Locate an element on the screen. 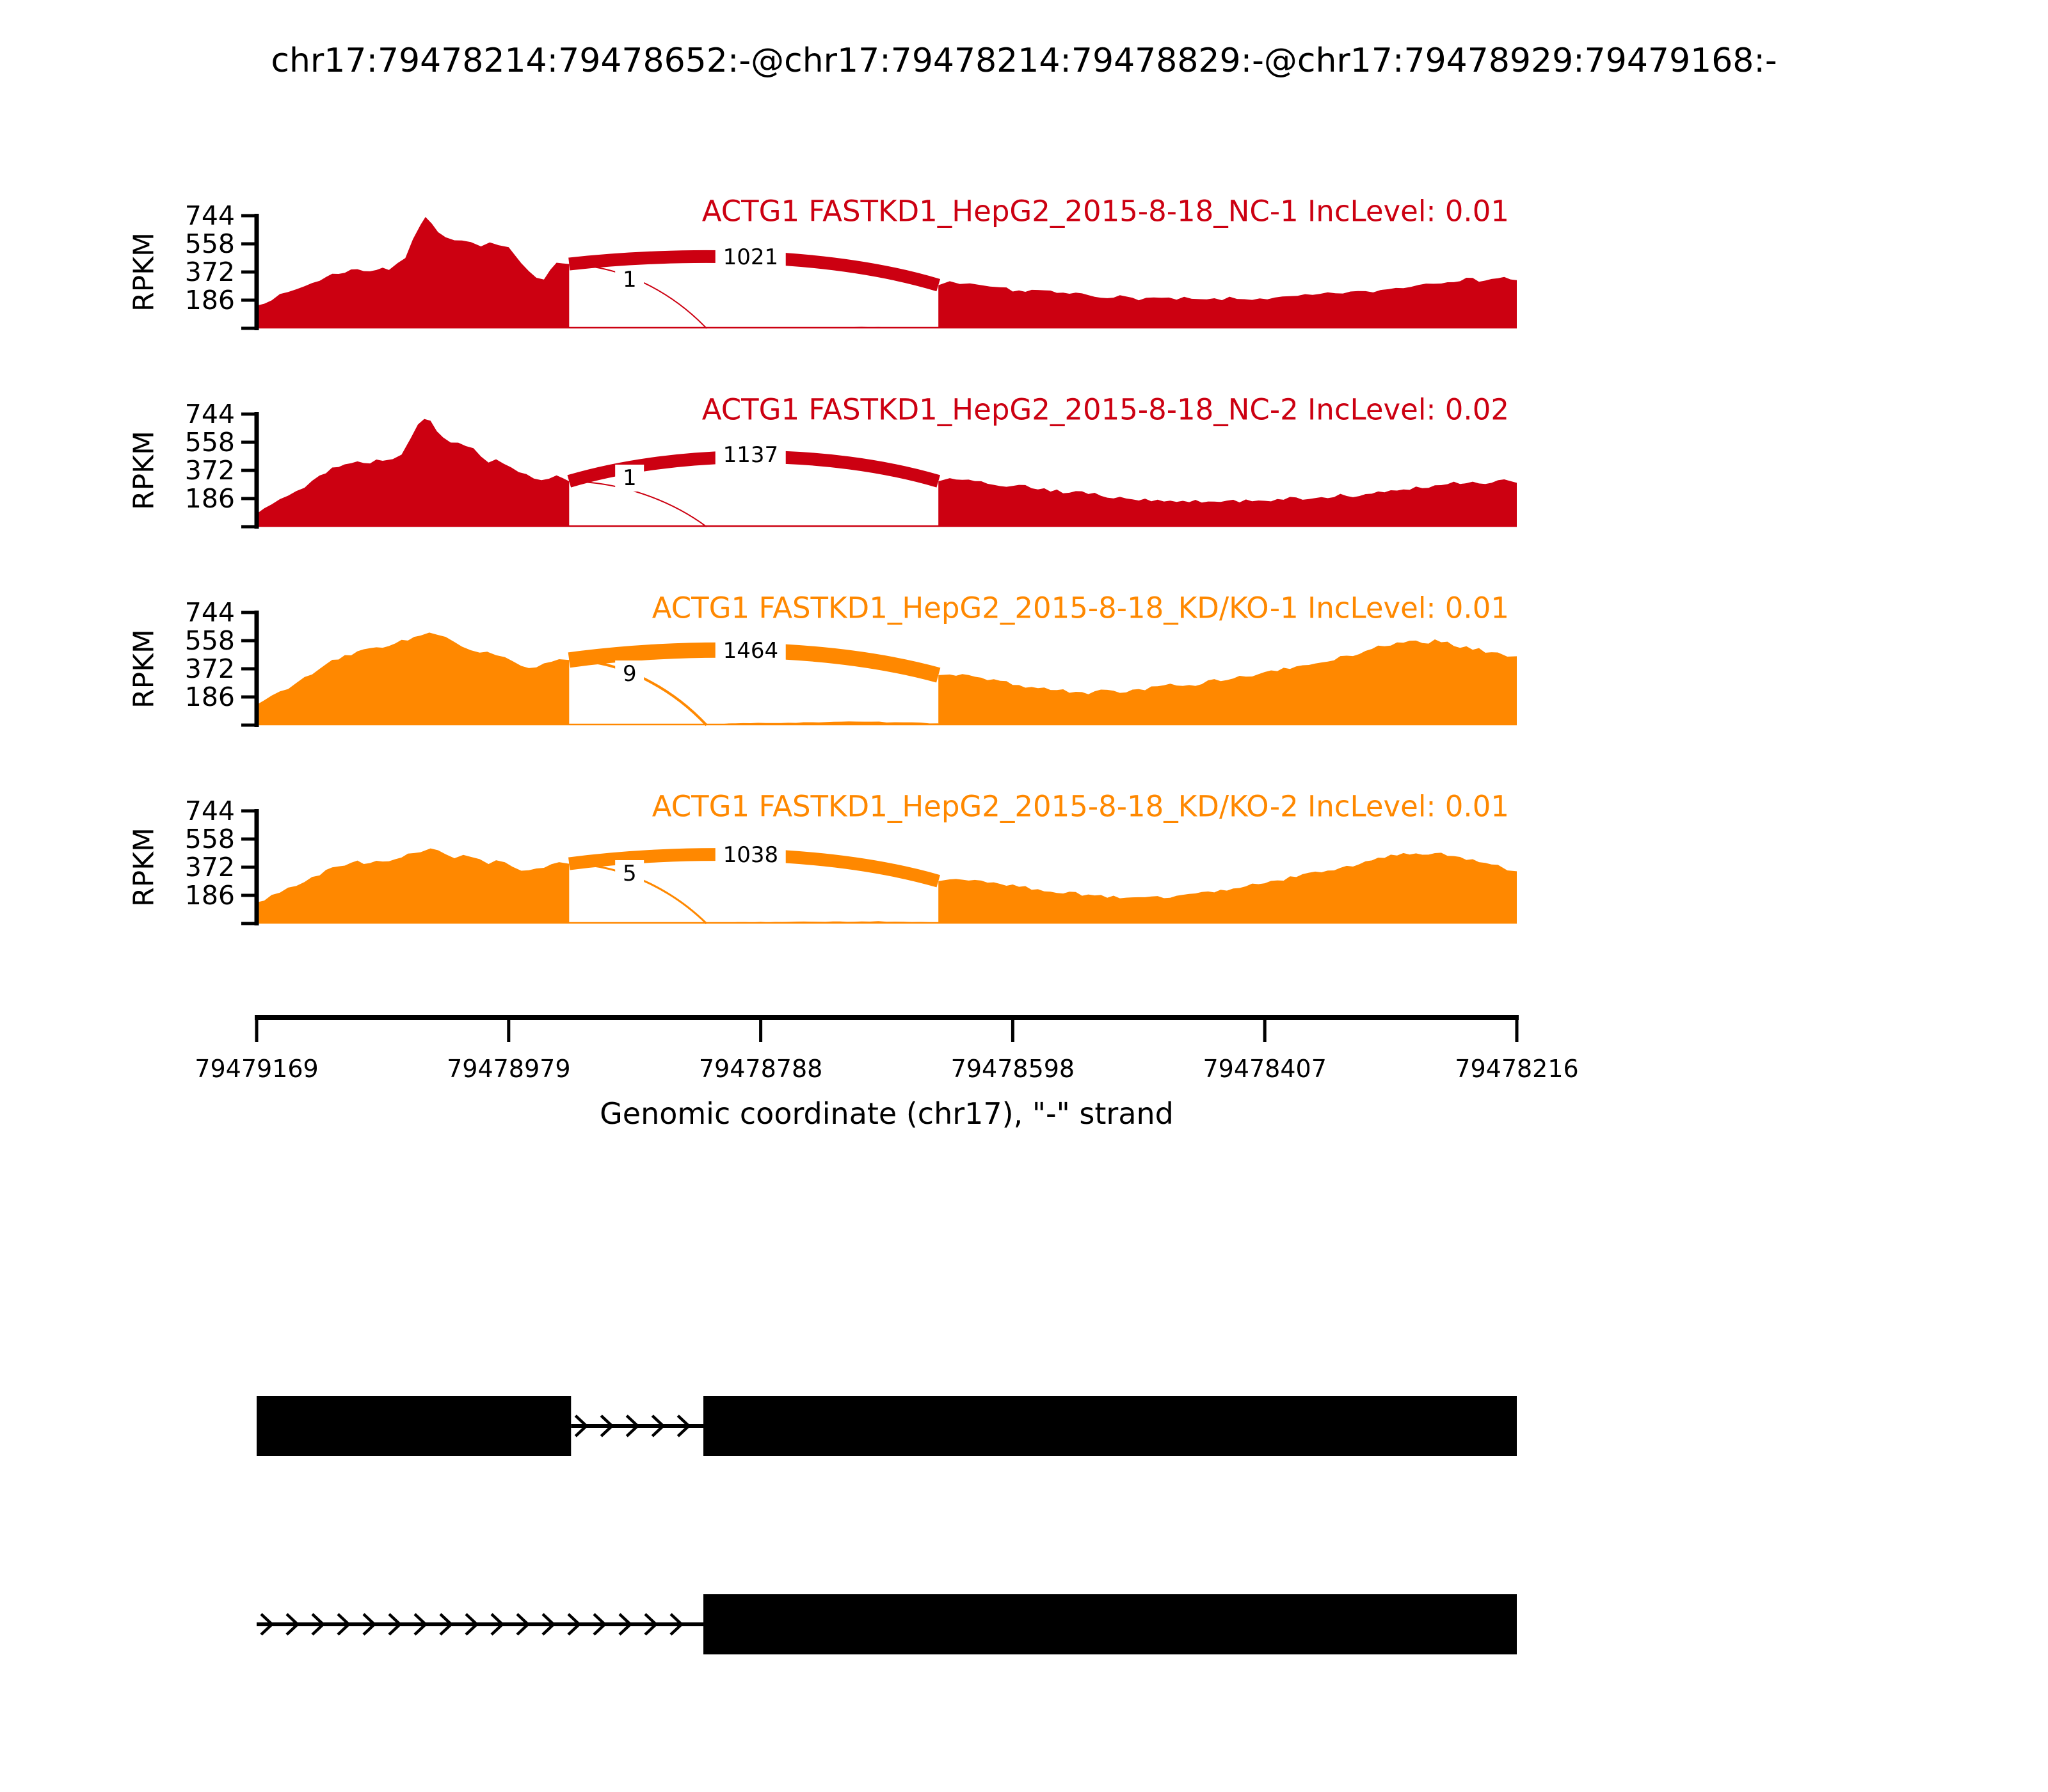  junction-count-inclusion: 5 is located at coordinates (629, 873).